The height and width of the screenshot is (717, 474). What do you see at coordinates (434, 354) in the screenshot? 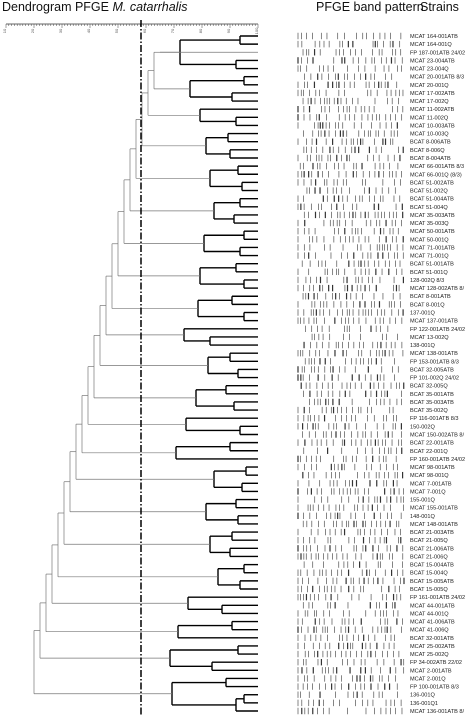
I see `strain-label: MCAT 138-001ATB` at bounding box center [434, 354].